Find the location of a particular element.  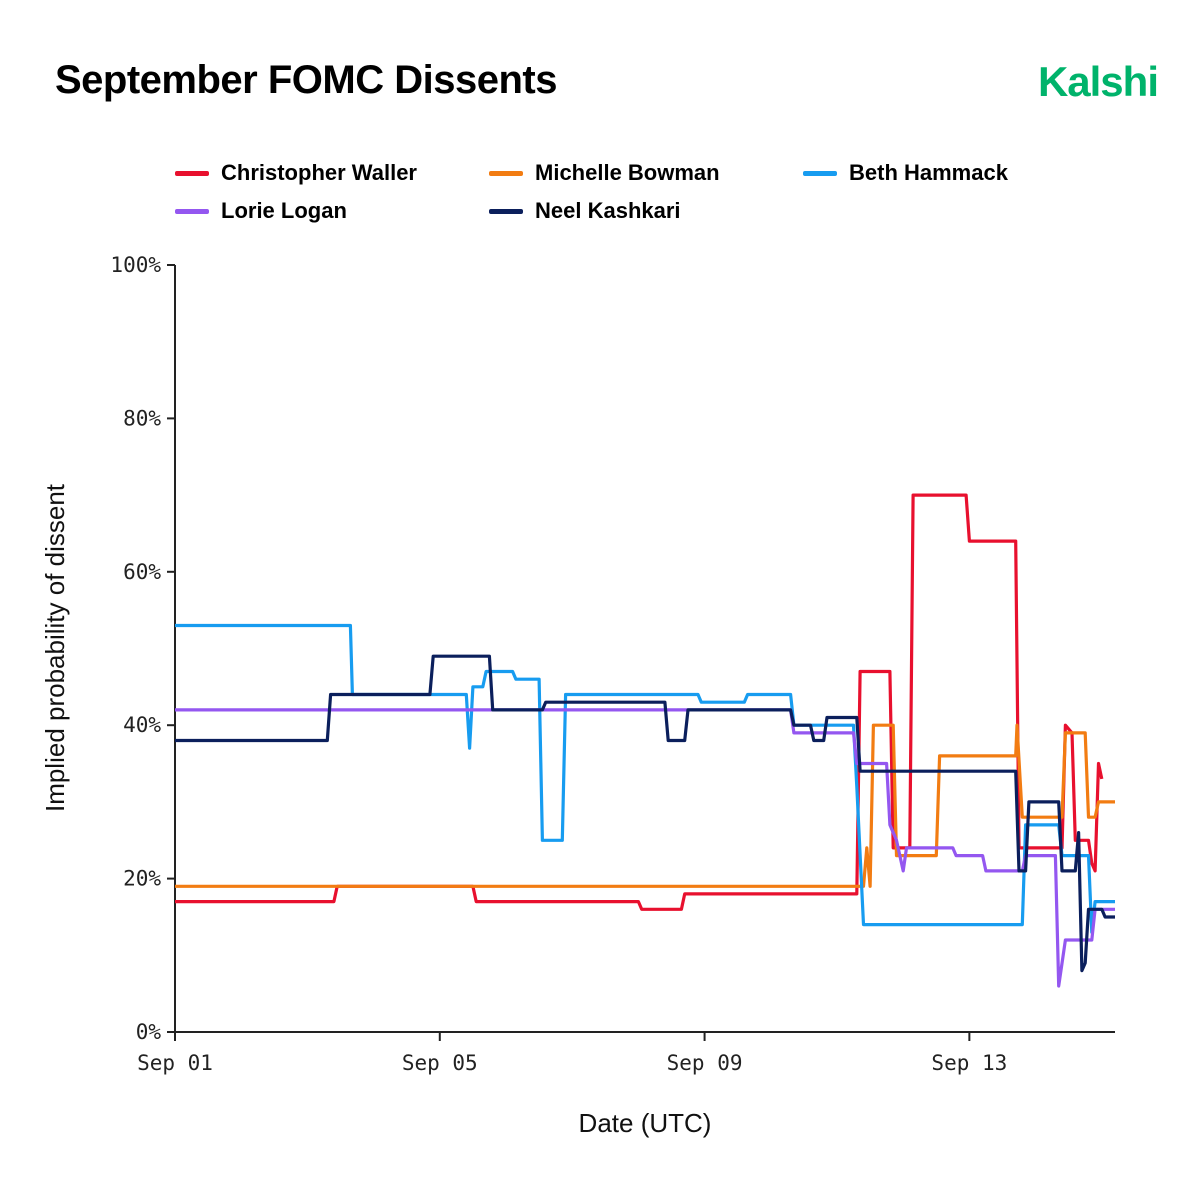

y-tick-label: 0% is located at coordinates (149, 1032).